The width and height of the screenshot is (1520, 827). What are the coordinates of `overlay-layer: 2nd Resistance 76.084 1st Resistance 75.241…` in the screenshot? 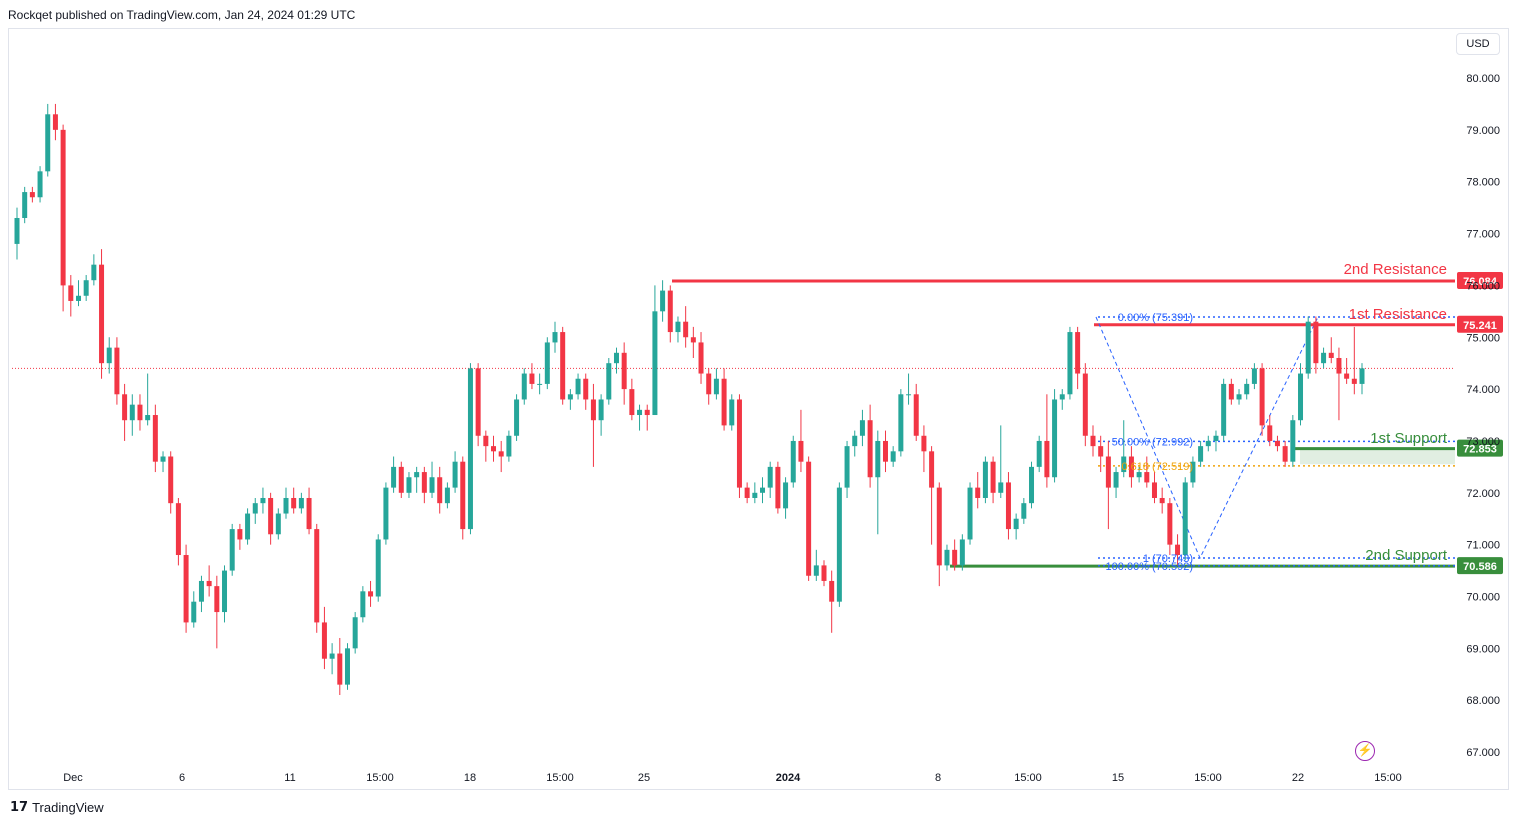 It's located at (1304, 418).